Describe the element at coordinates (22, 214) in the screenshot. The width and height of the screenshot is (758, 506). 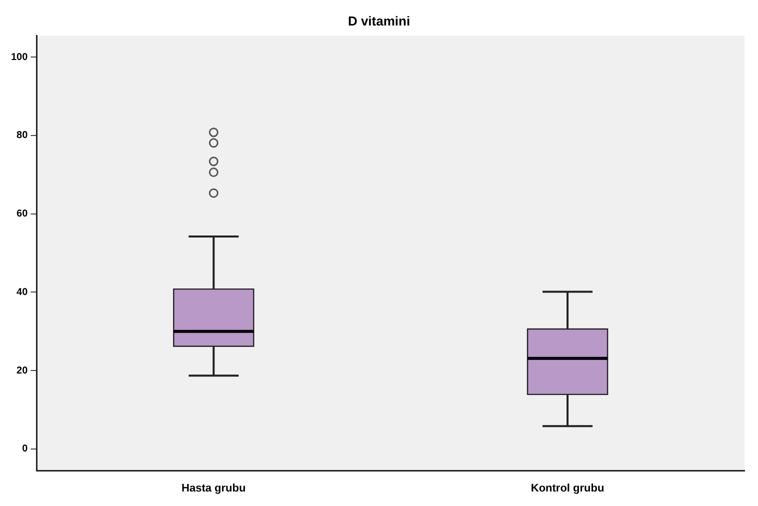
I see `y-tick-label: 60` at that location.